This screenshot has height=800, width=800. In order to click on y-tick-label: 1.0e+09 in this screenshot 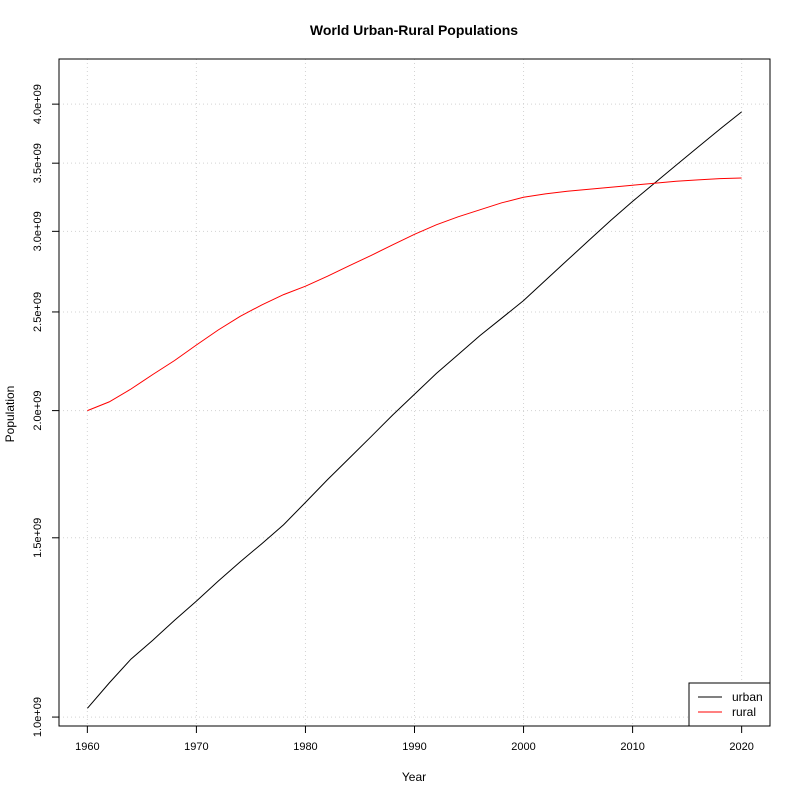, I will do `click(38, 717)`.